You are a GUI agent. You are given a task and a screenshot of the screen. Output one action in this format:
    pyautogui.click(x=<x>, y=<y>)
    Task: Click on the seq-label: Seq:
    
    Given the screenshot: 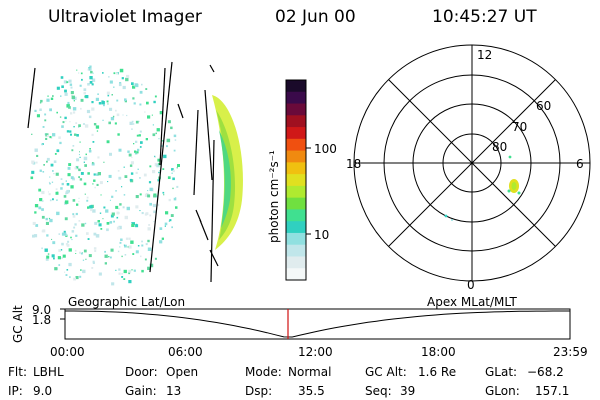 What is the action you would take?
    pyautogui.click(x=378, y=391)
    